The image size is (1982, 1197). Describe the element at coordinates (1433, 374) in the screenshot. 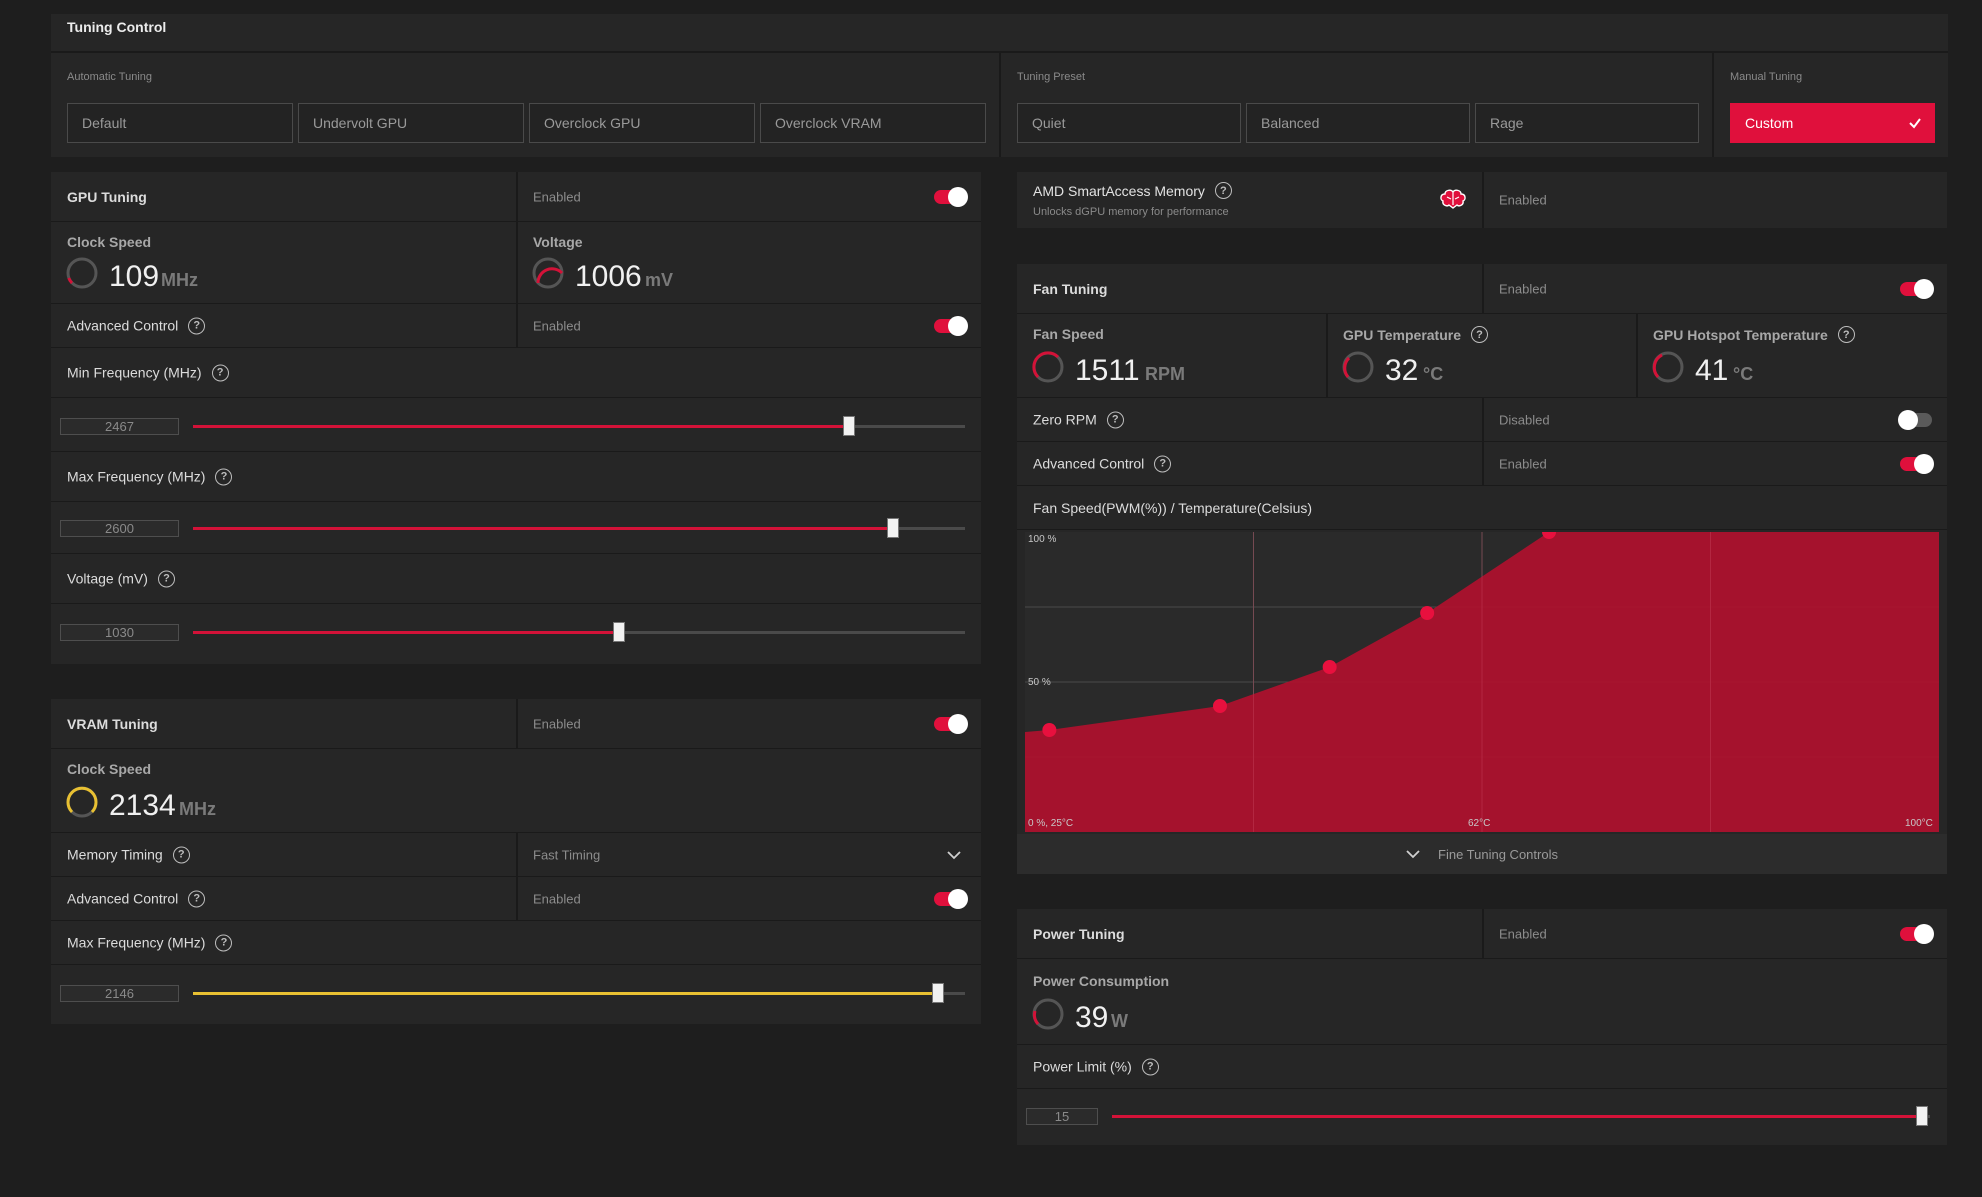

I see `gpu-temperature-unit: °C` at that location.